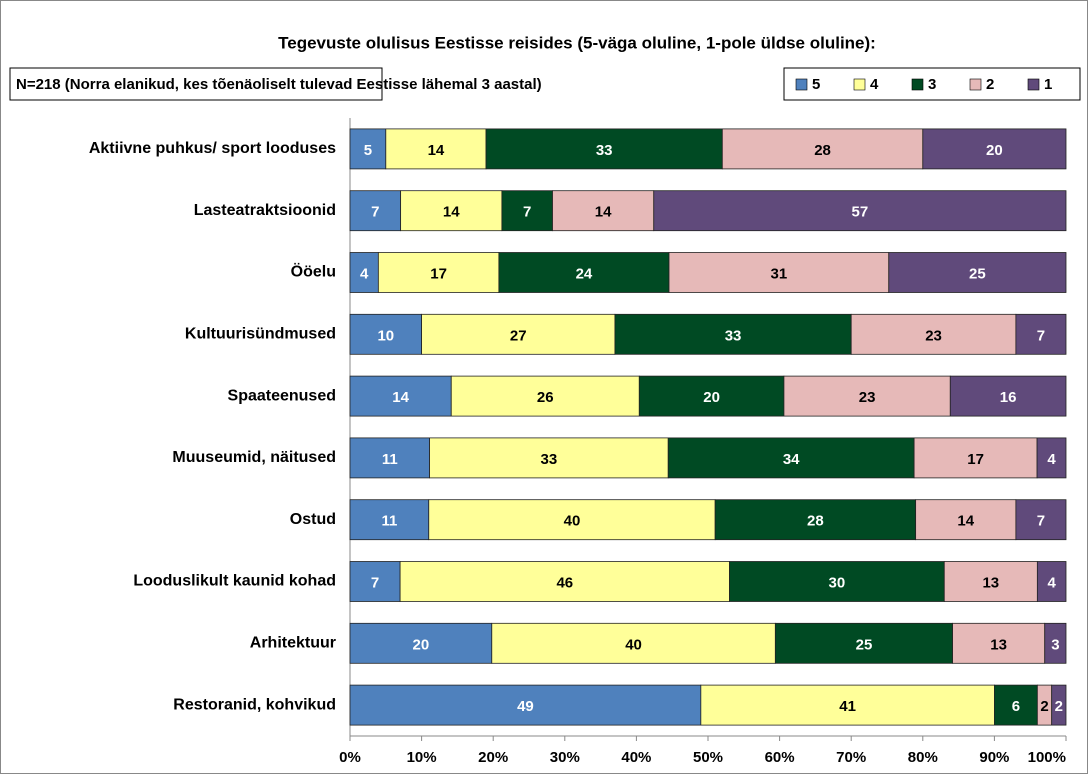 The width and height of the screenshot is (1088, 774). Describe the element at coordinates (837, 582) in the screenshot. I see `data-label: 30` at that location.